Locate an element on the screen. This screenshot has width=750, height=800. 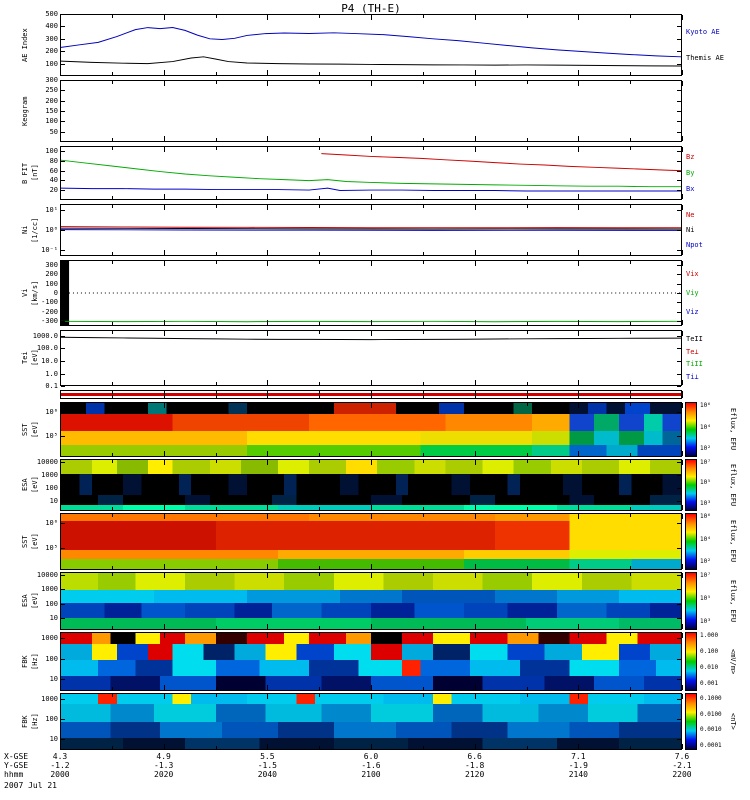
colorbar-tick-sst_ions-2: 10² is located at coordinates (705, 449).